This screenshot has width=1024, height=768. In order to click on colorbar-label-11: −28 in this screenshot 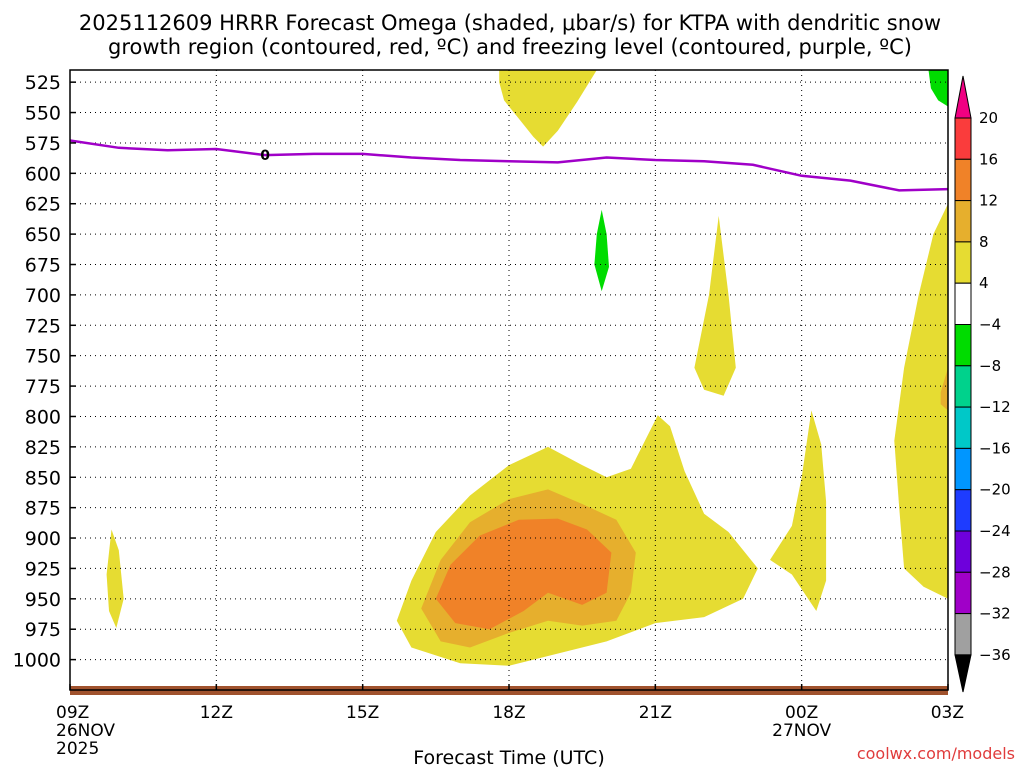, I will do `click(995, 572)`.